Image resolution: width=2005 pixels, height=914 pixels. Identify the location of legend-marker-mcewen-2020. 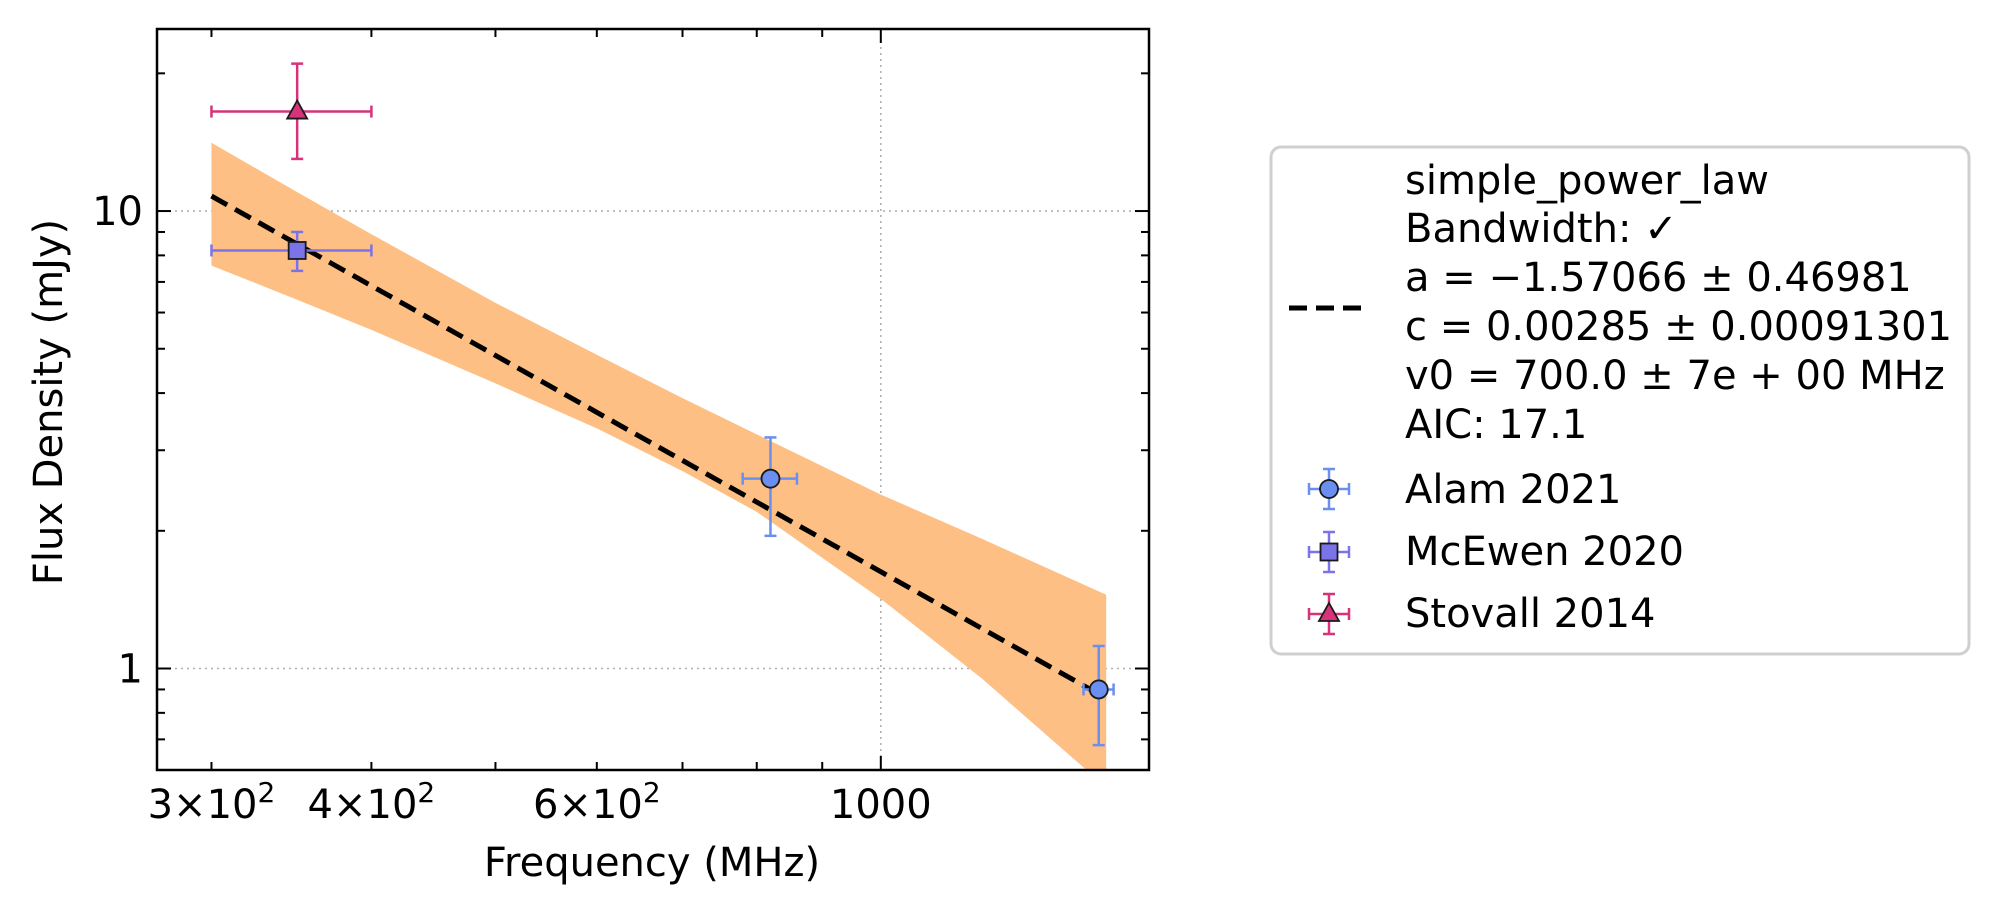
(1329, 552).